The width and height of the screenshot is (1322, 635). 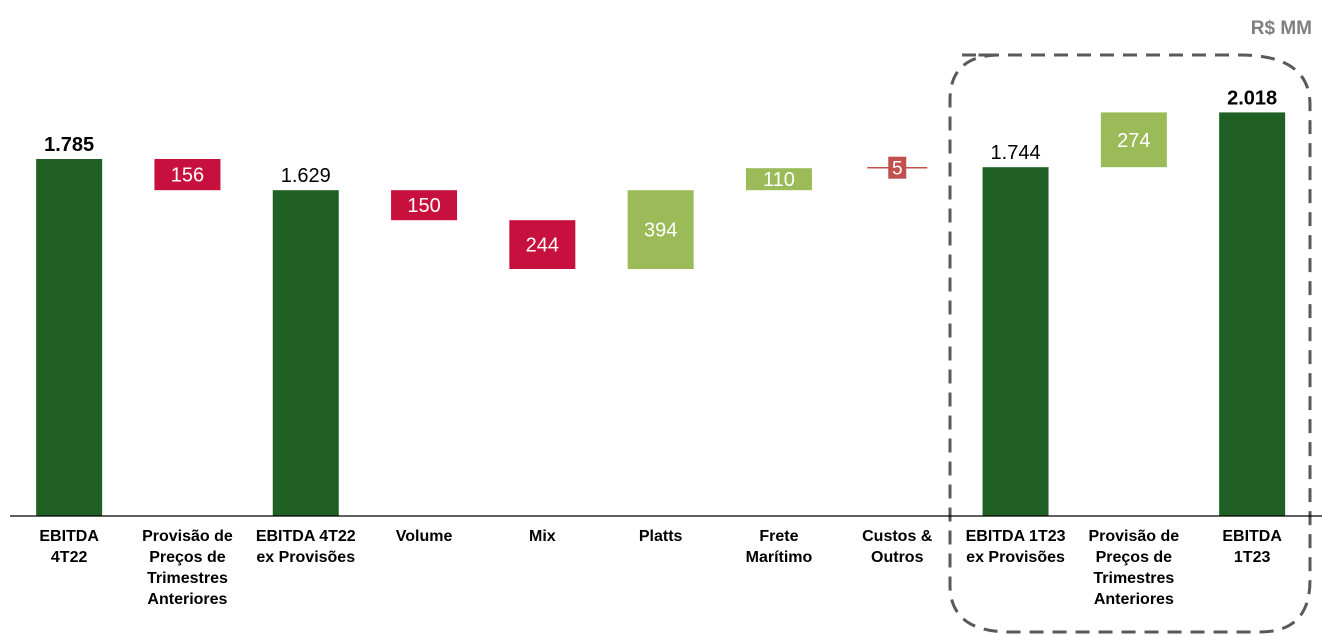 What do you see at coordinates (306, 547) in the screenshot?
I see `category-label-3: EBITDA 4T22 ex Provisões` at bounding box center [306, 547].